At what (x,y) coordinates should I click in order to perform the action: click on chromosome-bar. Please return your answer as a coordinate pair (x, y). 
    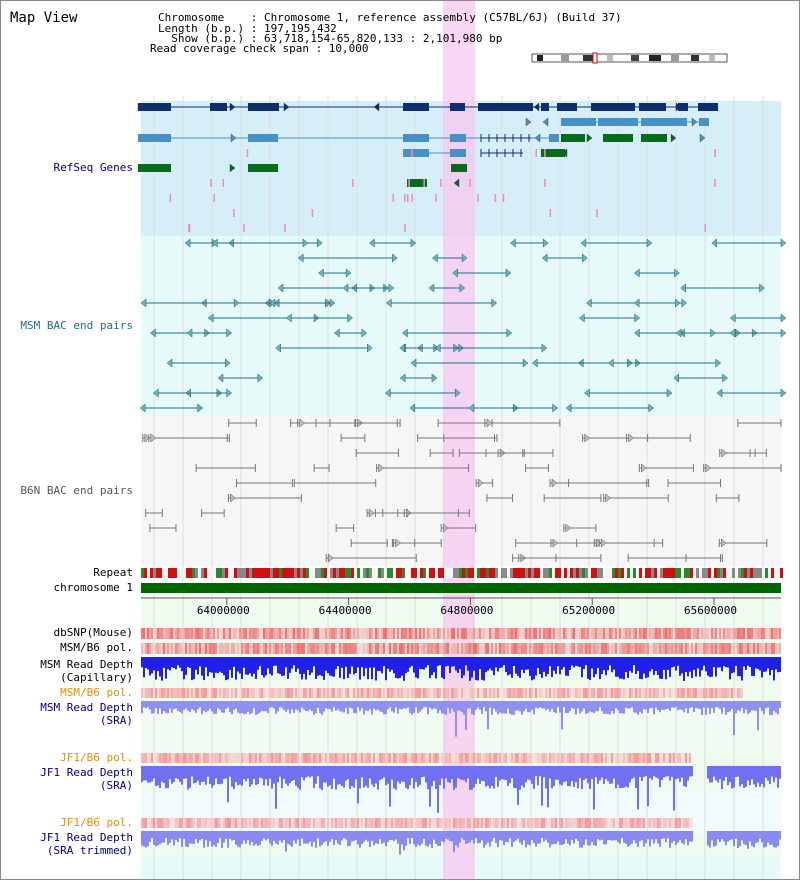
    Looking at the image, I should click on (461, 588).